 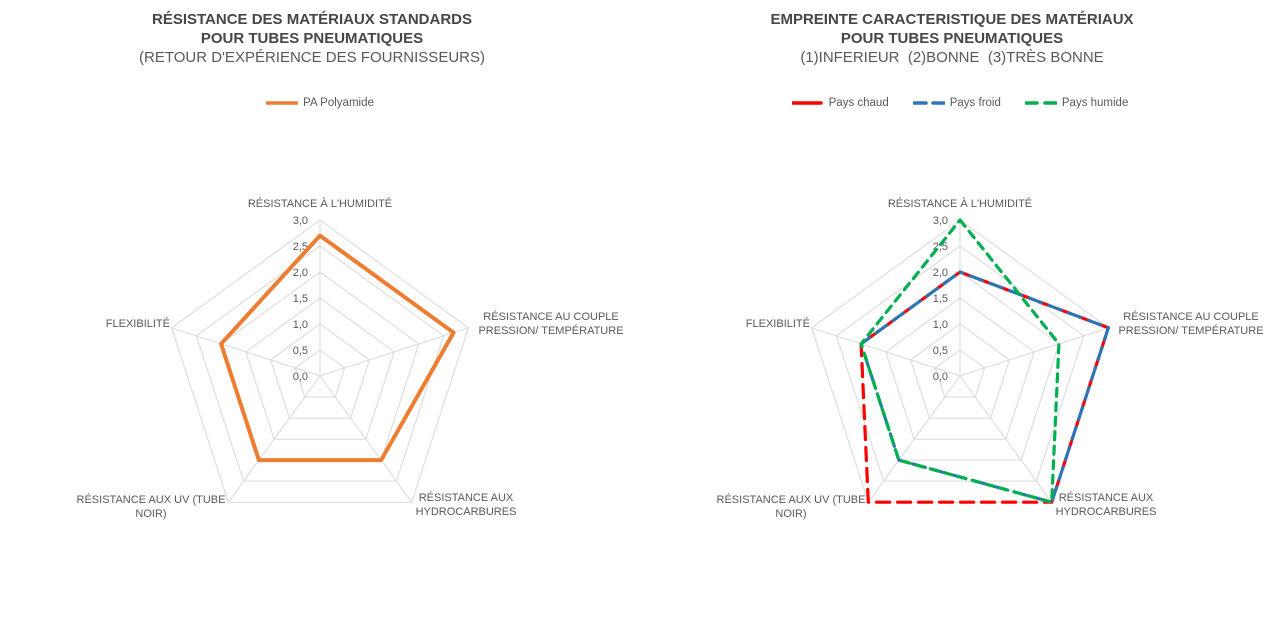 I want to click on chart-title-line-1: EMPREINTE CARACTERISTIQUE DES MATÉRIAUX, so click(x=952, y=19).